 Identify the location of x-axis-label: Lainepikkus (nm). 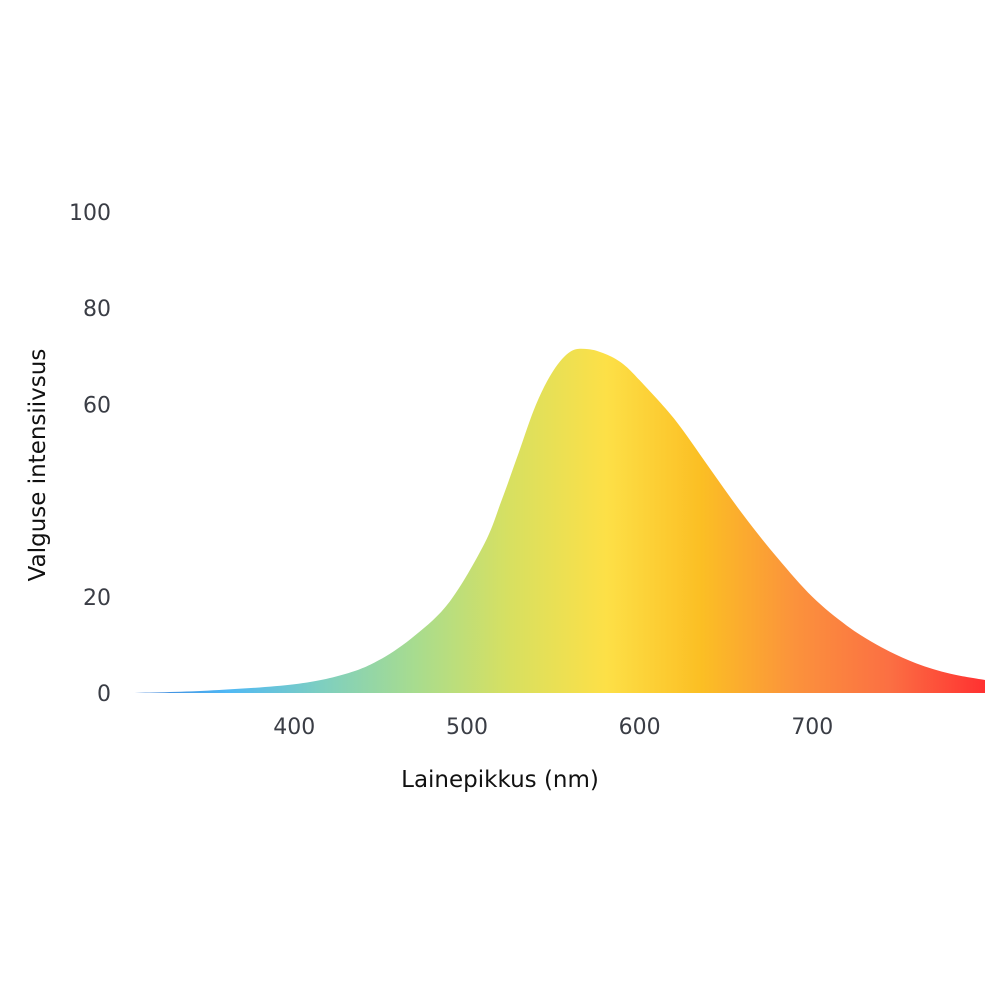
(500, 780).